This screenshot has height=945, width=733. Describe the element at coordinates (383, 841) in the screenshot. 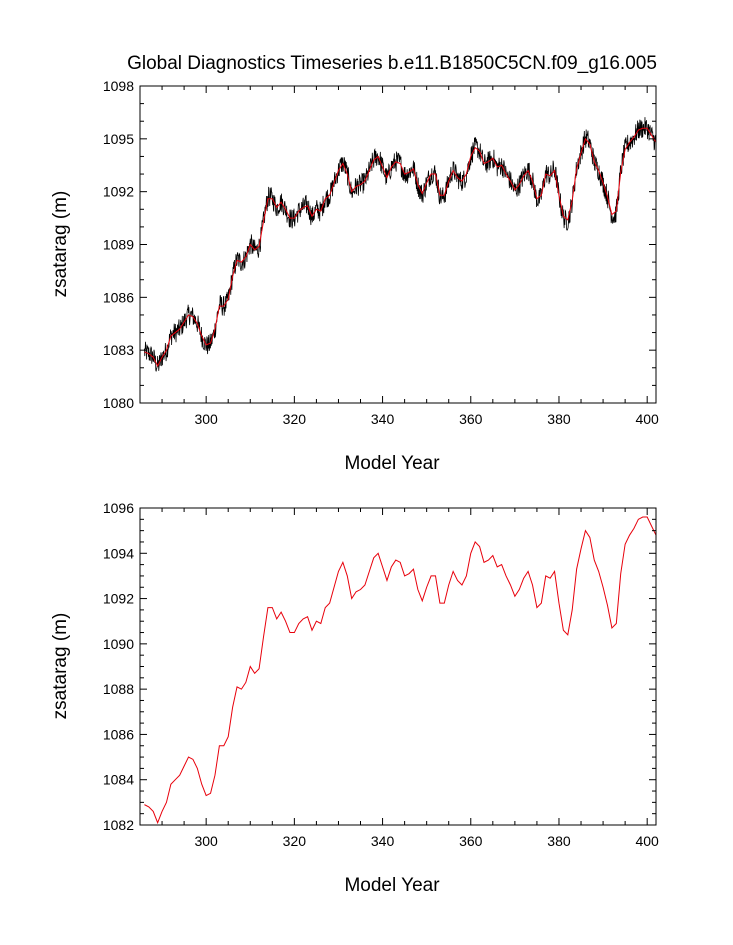

I see `bottom-x-tick-label: 340` at that location.